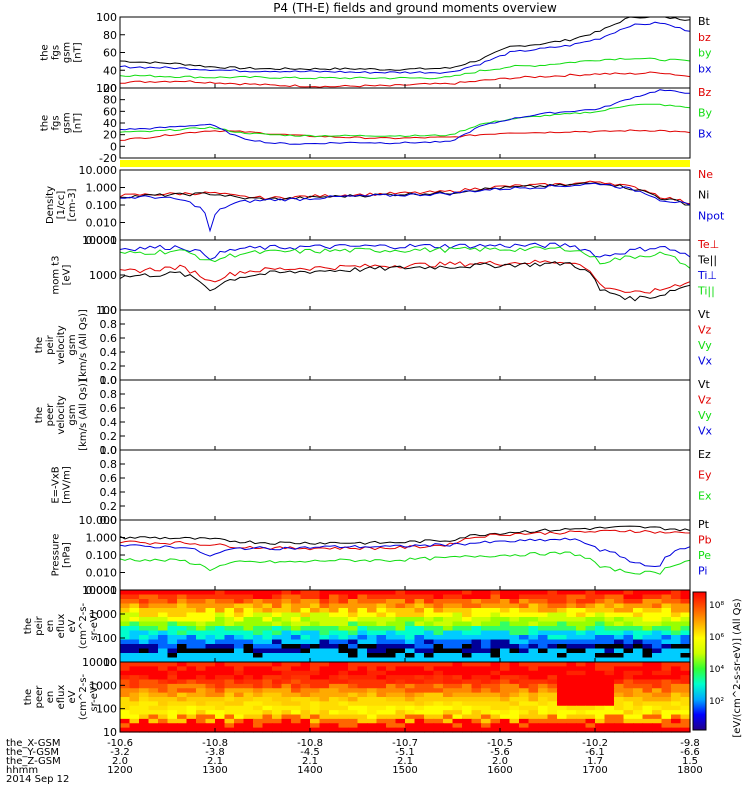 This screenshot has width=750, height=800. I want to click on x-axis-value: 2.1, so click(405, 761).